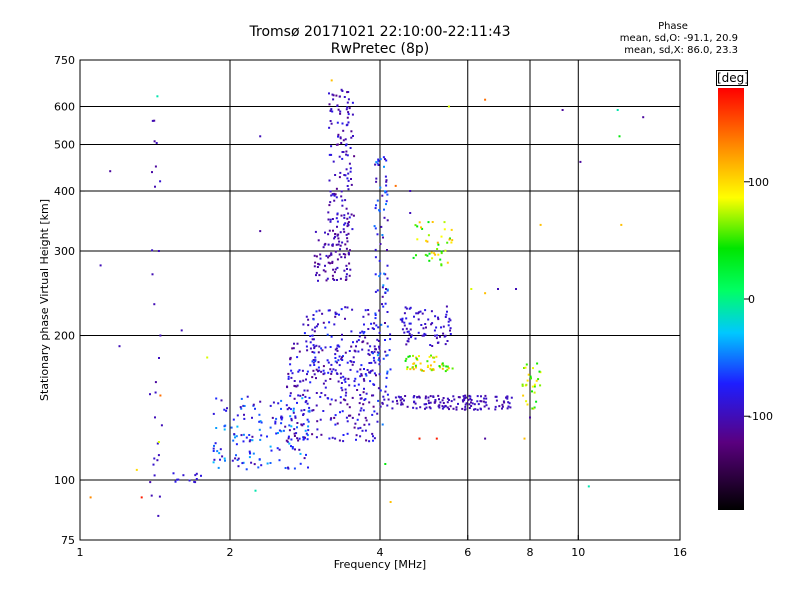  I want to click on x-axis-ticks: 1 2 4 6 8 10 16, so click(382, 547).